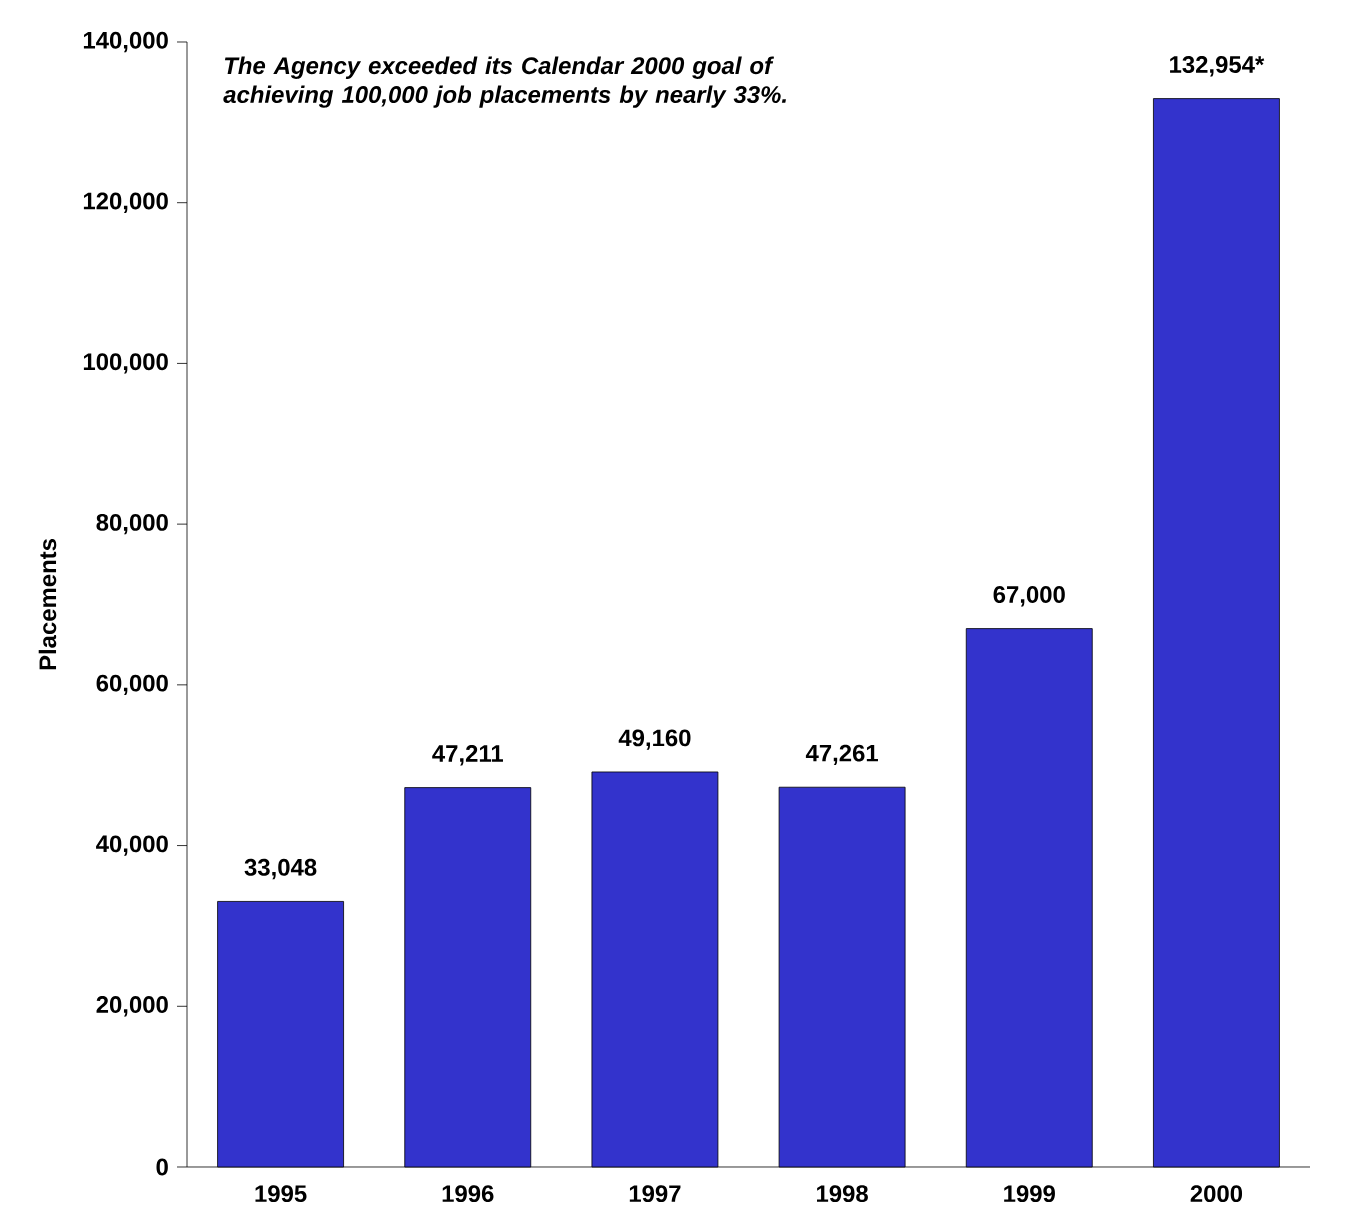 The image size is (1354, 1230). Describe the element at coordinates (654, 739) in the screenshot. I see `data-label: 49,160` at that location.